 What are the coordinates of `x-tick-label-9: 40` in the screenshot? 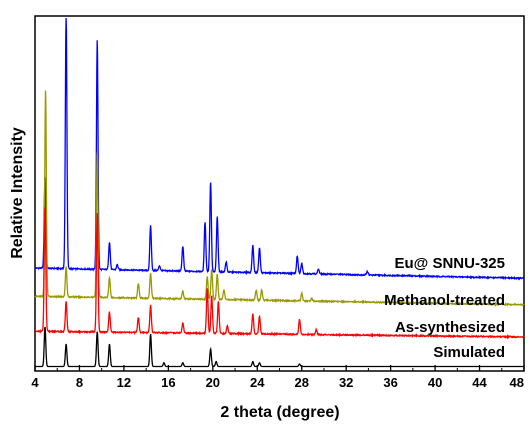 It's located at (435, 382).